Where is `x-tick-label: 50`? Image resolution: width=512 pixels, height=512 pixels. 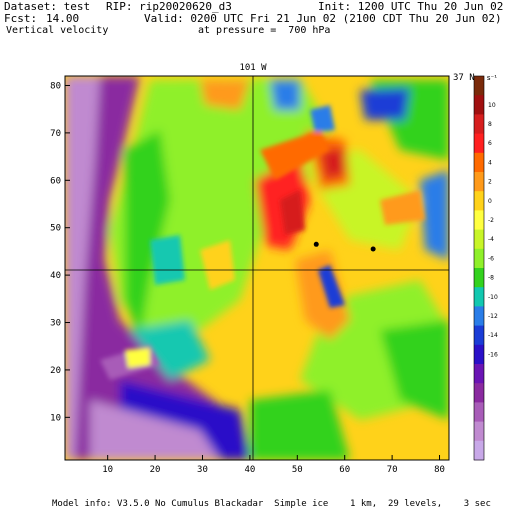
x-tick-label: 50 is located at coordinates (297, 470).